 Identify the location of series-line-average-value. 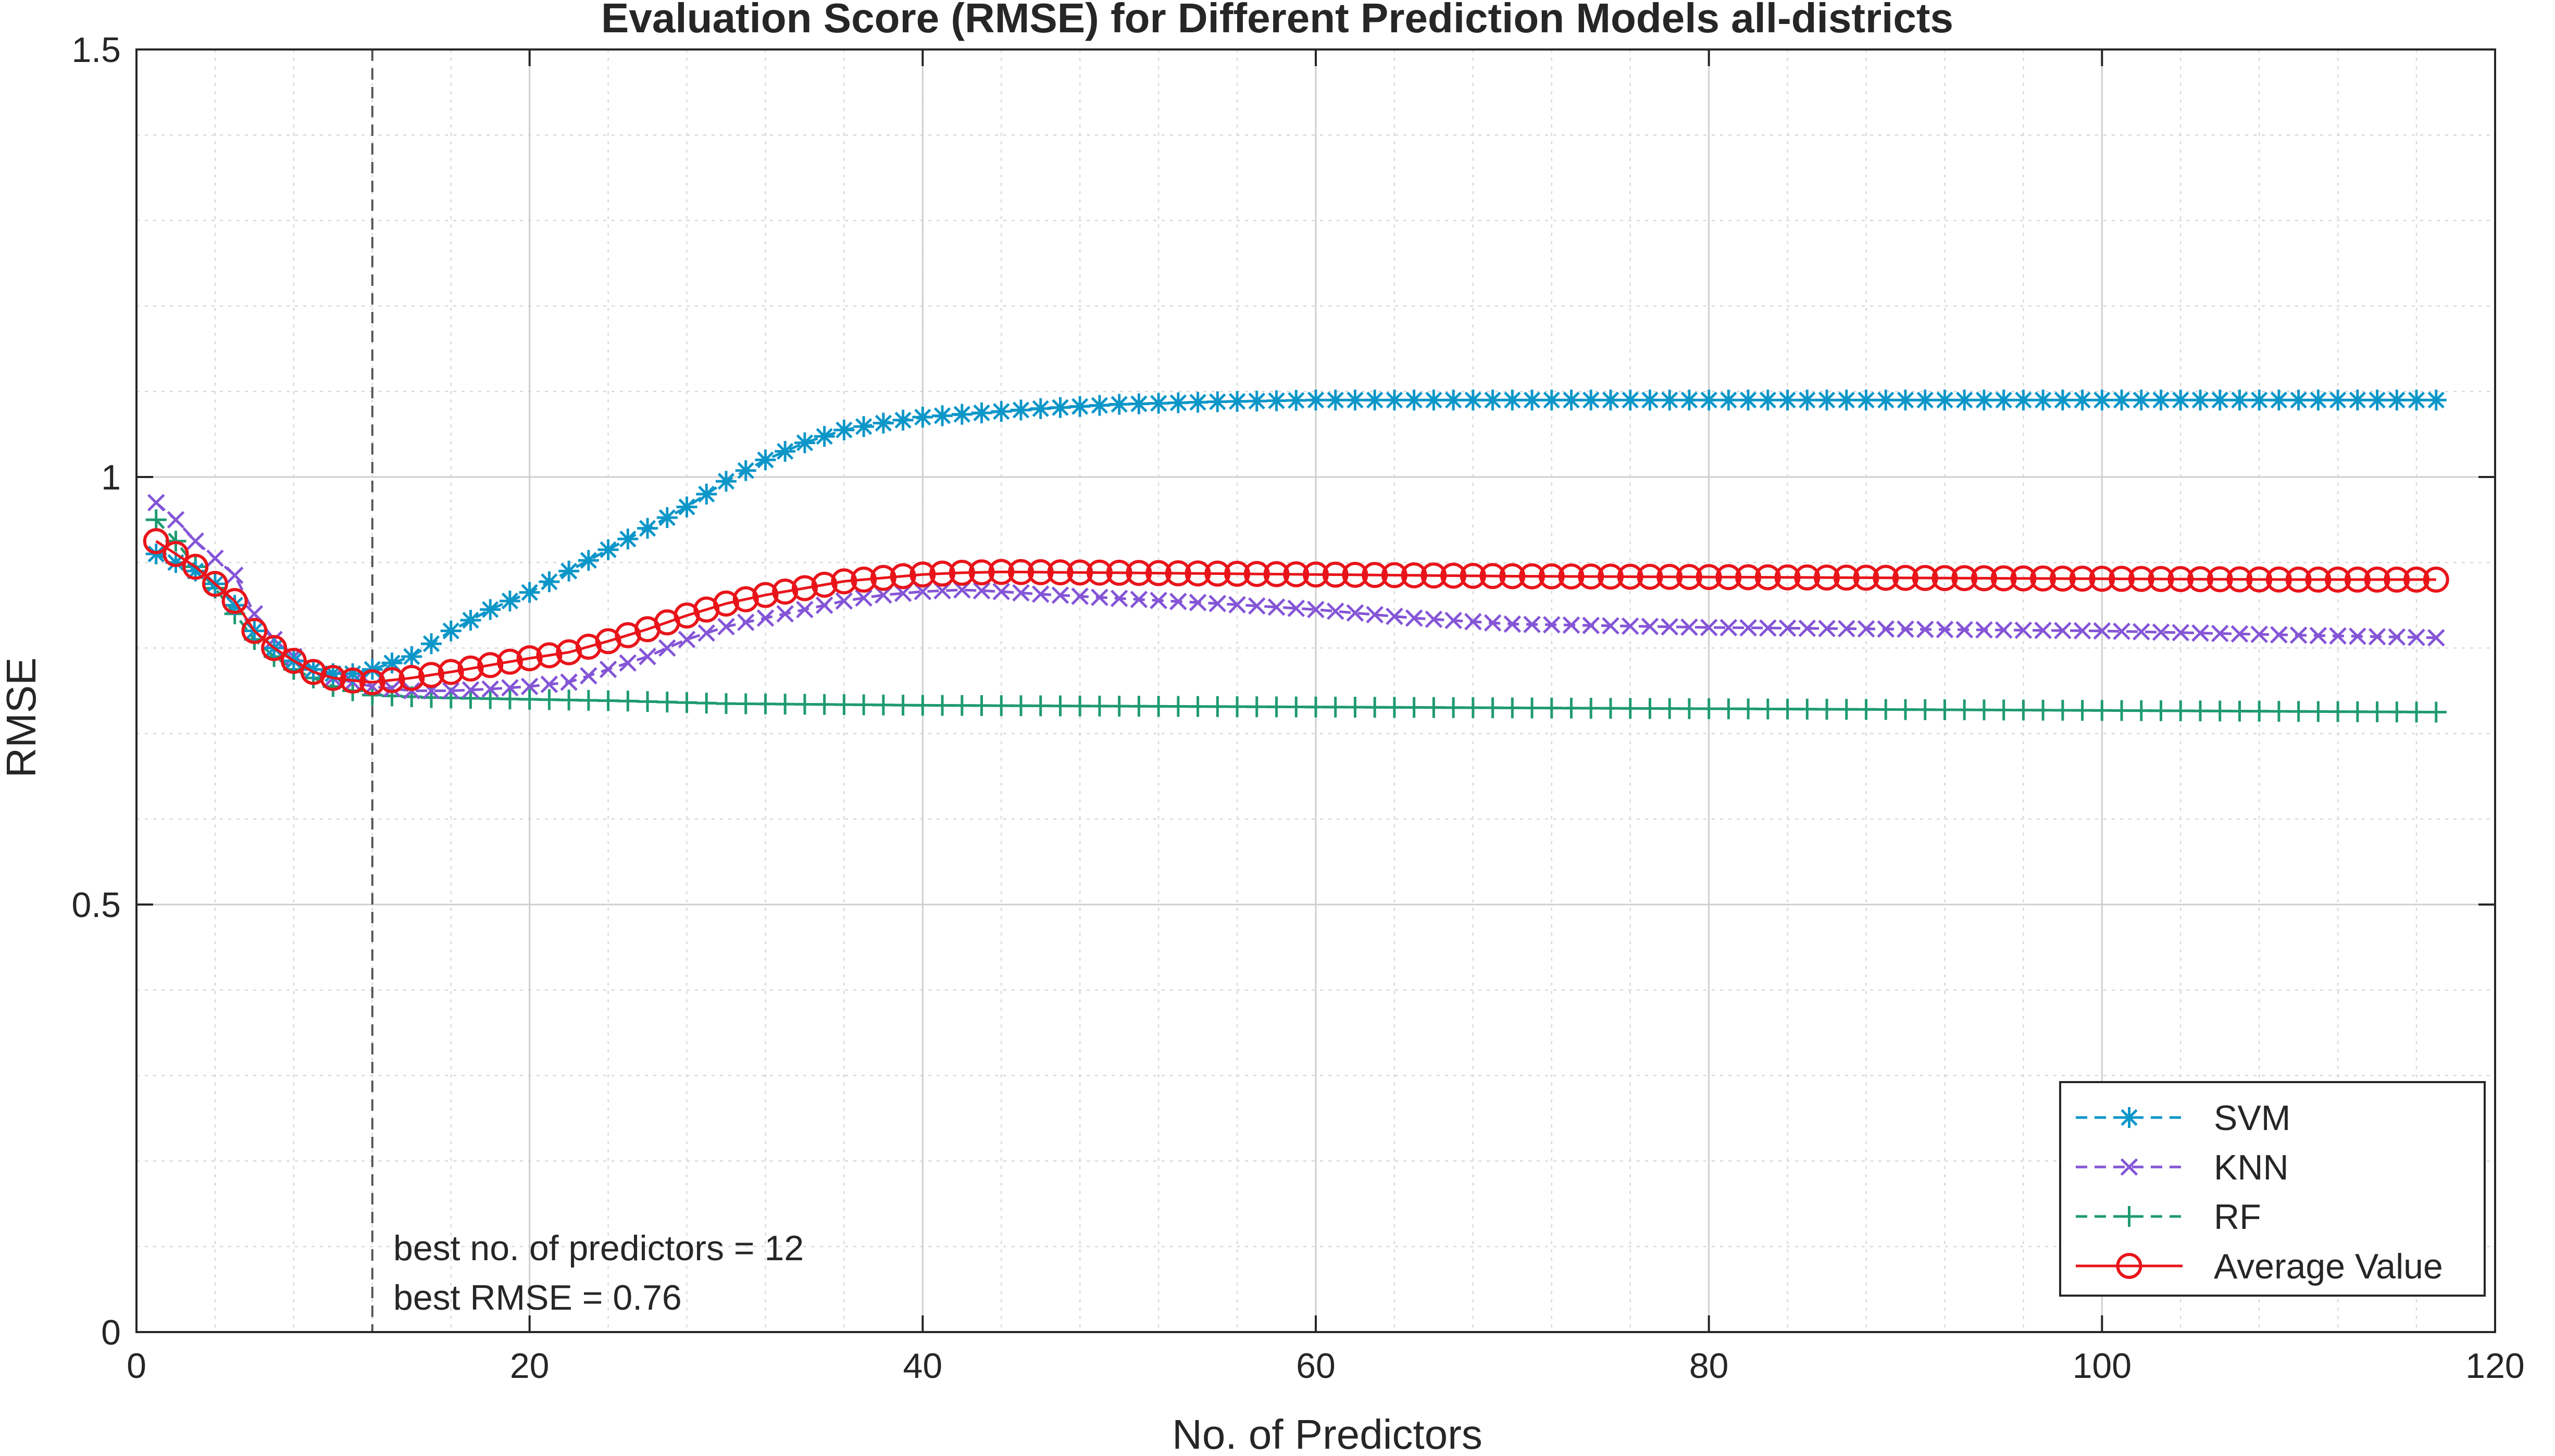
(1295, 612).